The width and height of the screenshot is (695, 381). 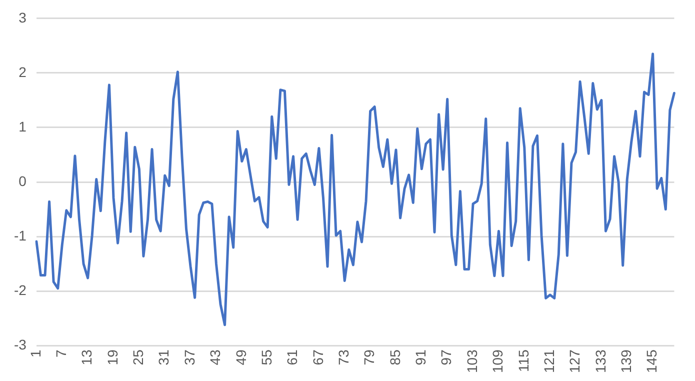 What do you see at coordinates (22, 126) in the screenshot?
I see `y-tick-label: 1` at bounding box center [22, 126].